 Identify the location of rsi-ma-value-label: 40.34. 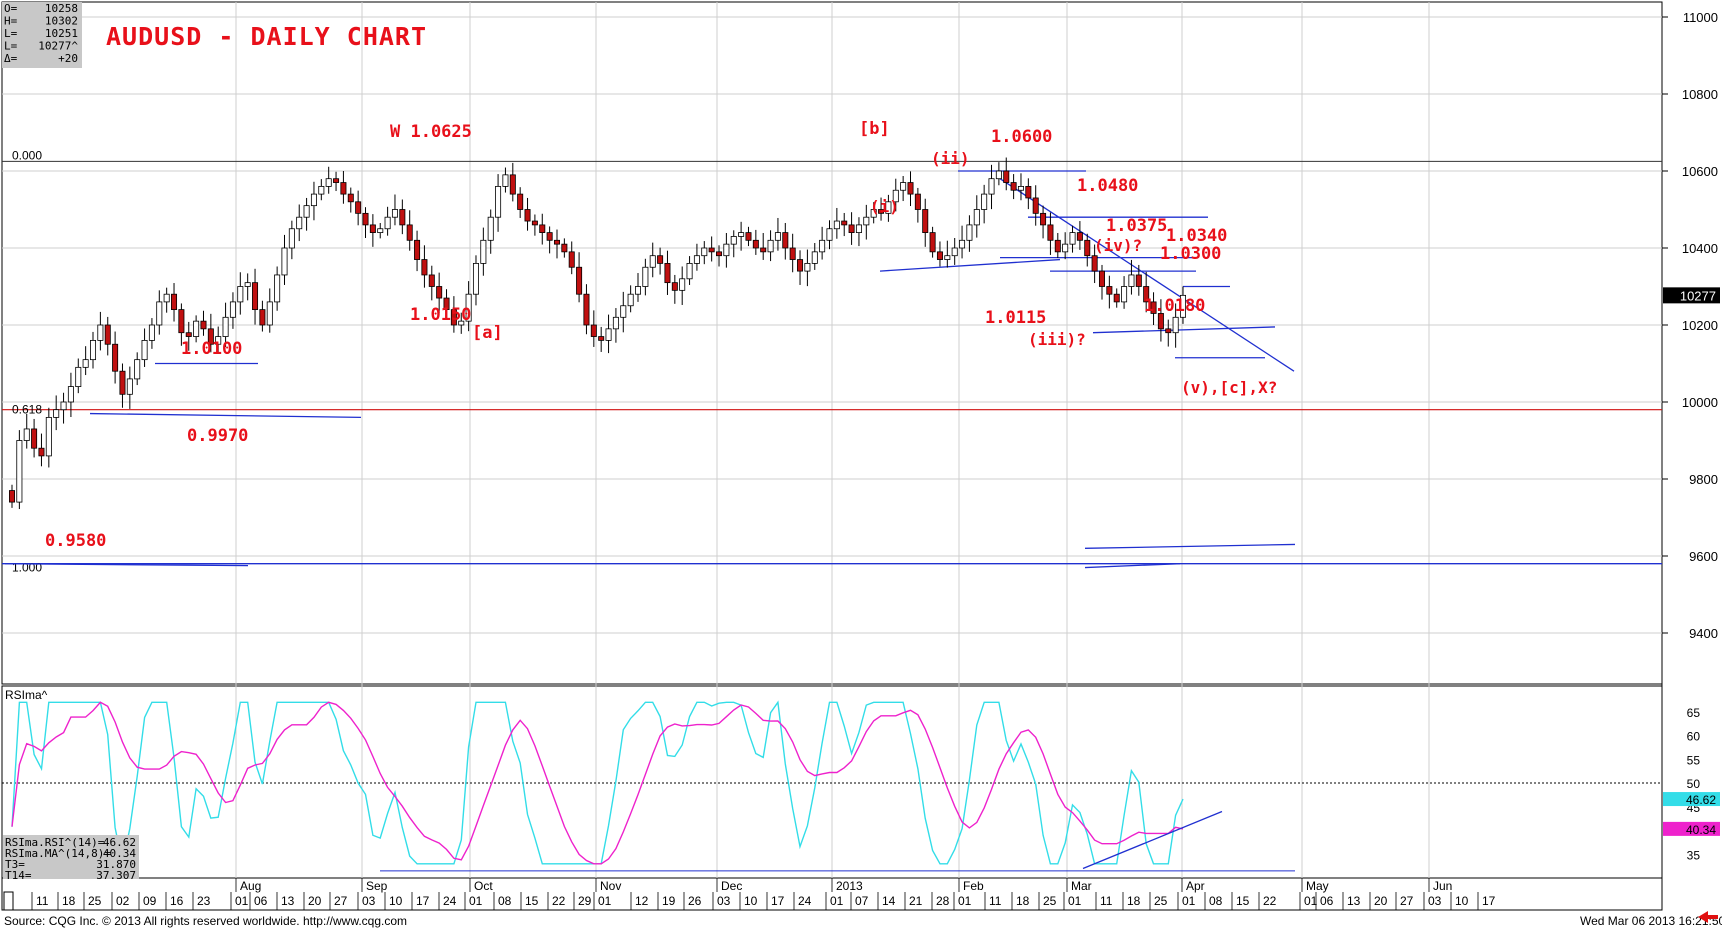
(1701, 830).